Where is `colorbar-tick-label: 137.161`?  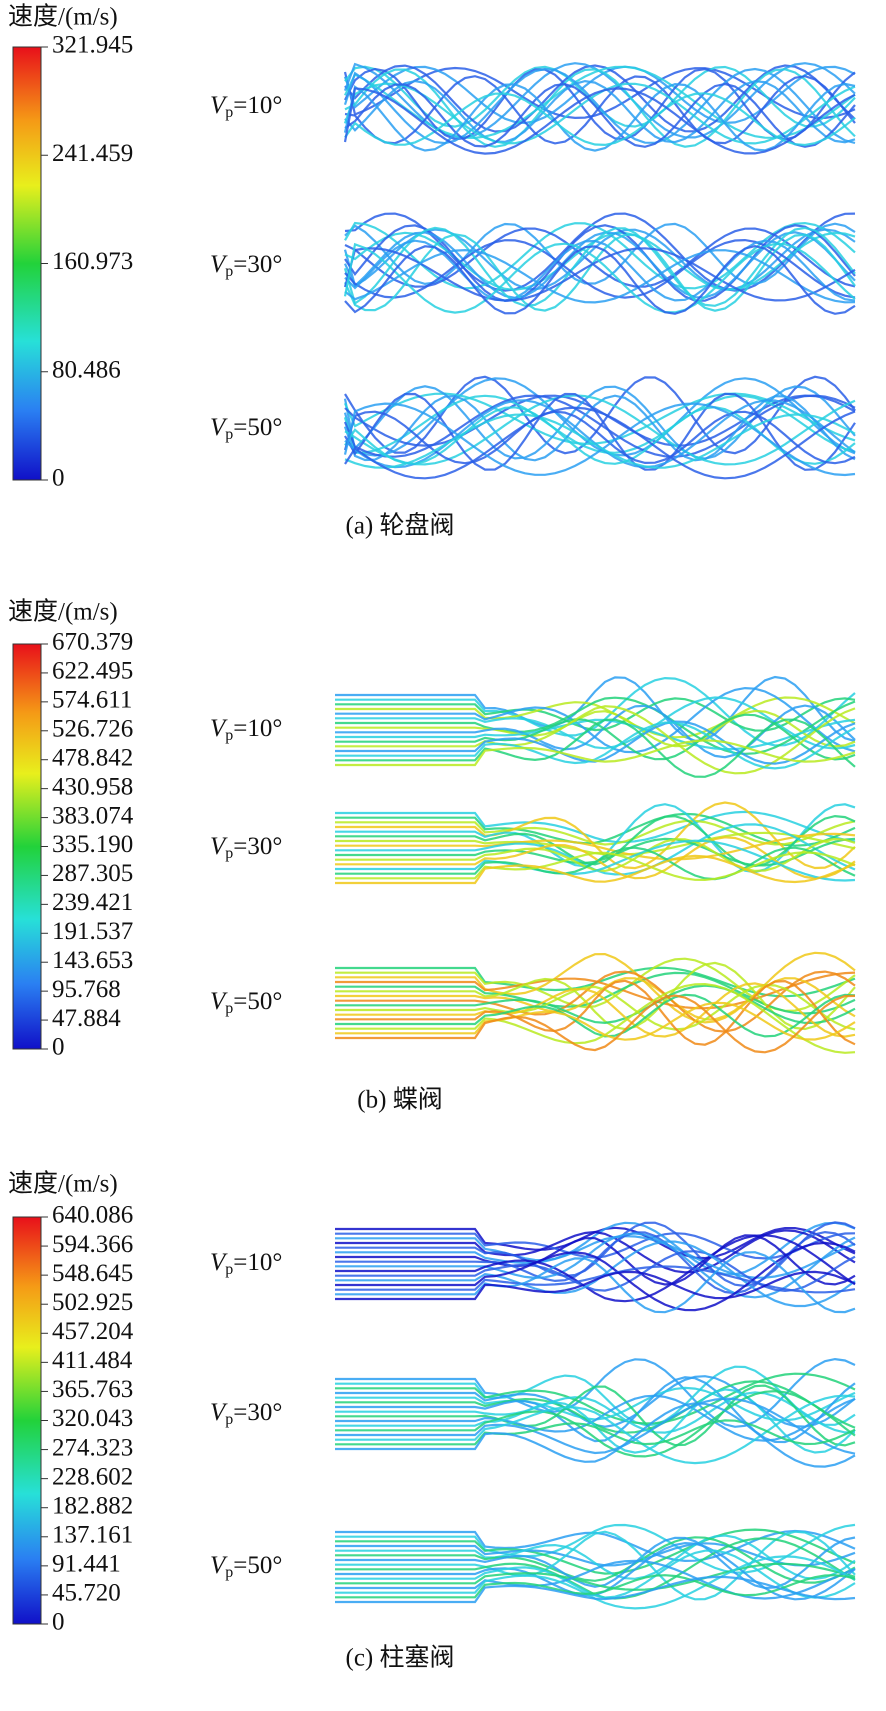
colorbar-tick-label: 137.161 is located at coordinates (92, 1535).